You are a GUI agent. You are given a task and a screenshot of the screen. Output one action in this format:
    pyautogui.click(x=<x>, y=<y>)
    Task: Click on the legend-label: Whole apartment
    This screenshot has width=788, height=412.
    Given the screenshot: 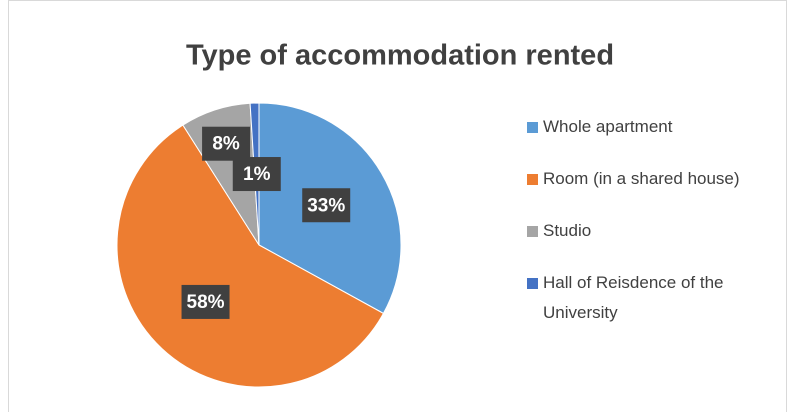 What is the action you would take?
    pyautogui.click(x=608, y=126)
    